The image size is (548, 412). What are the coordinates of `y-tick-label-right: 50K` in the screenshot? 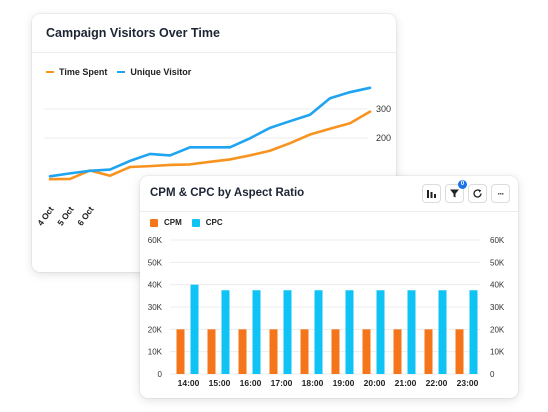 It's located at (497, 262).